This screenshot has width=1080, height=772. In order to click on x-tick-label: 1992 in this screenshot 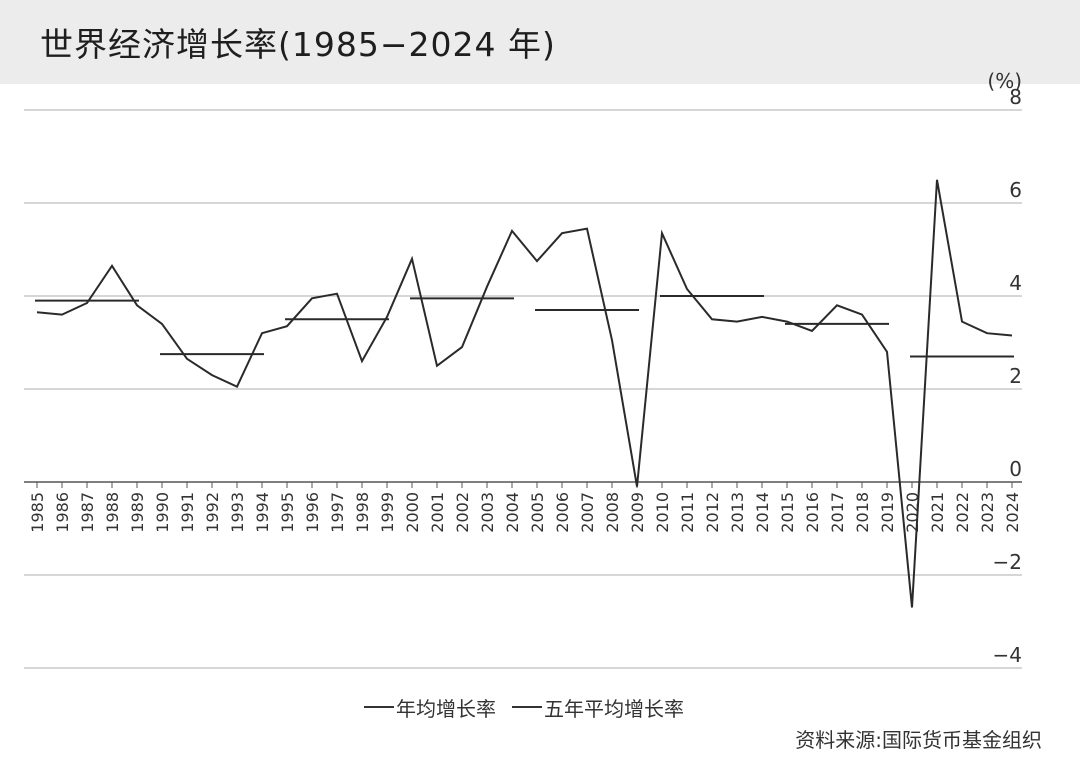, I will do `click(212, 512)`.